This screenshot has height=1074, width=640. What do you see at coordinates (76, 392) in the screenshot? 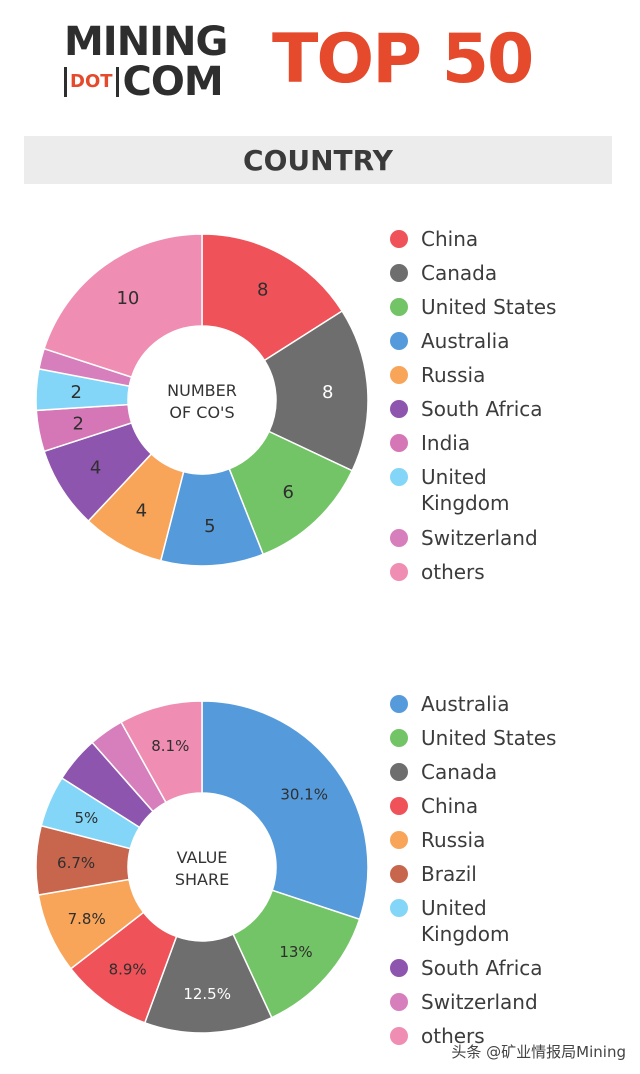
I see `data-label-united-kingdom: 2` at bounding box center [76, 392].